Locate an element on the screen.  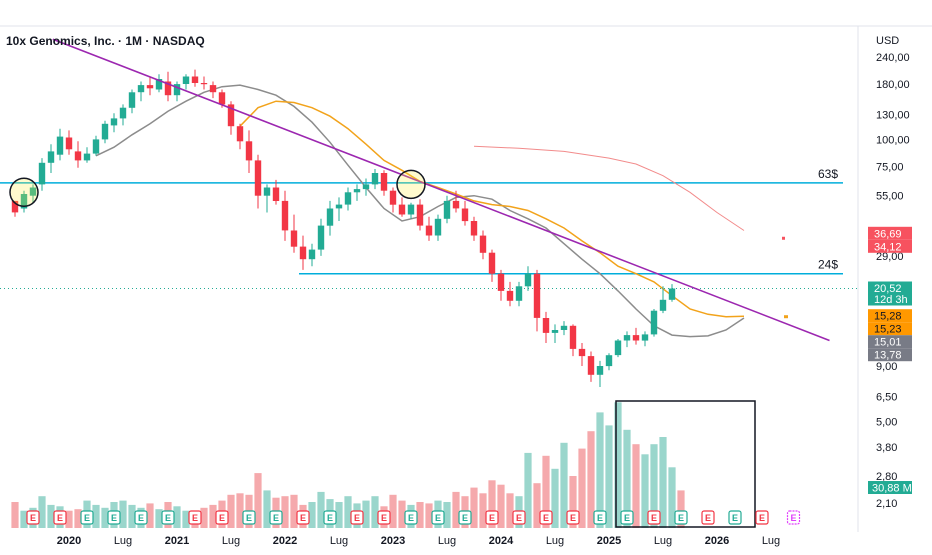
volume-annotation-box is located at coordinates (685, 464).